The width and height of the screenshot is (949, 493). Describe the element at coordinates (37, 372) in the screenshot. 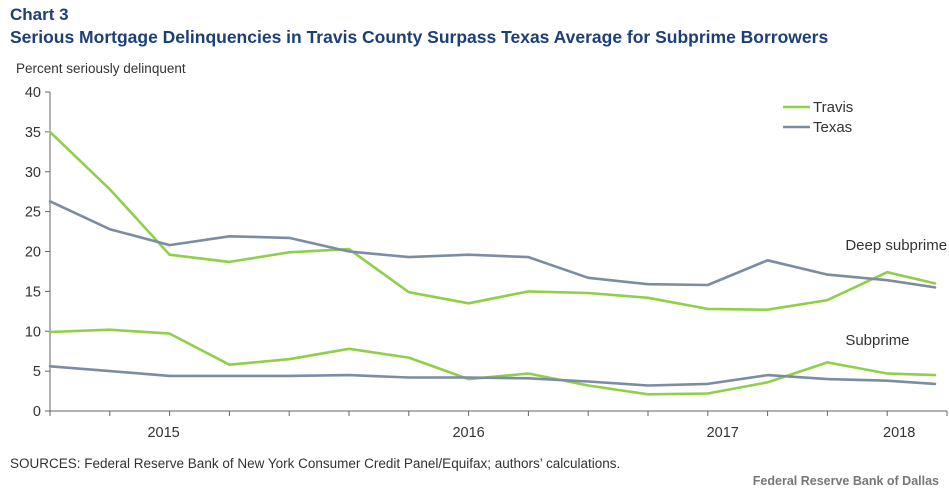

I see `y-tick-label-1: 5` at that location.